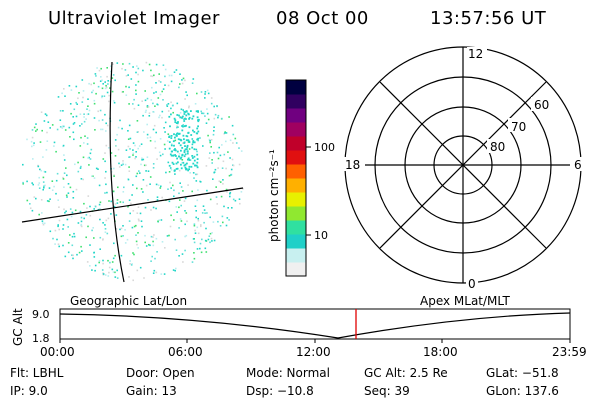  What do you see at coordinates (134, 18) in the screenshot?
I see `instrument-title: Ultraviolet Imager` at bounding box center [134, 18].